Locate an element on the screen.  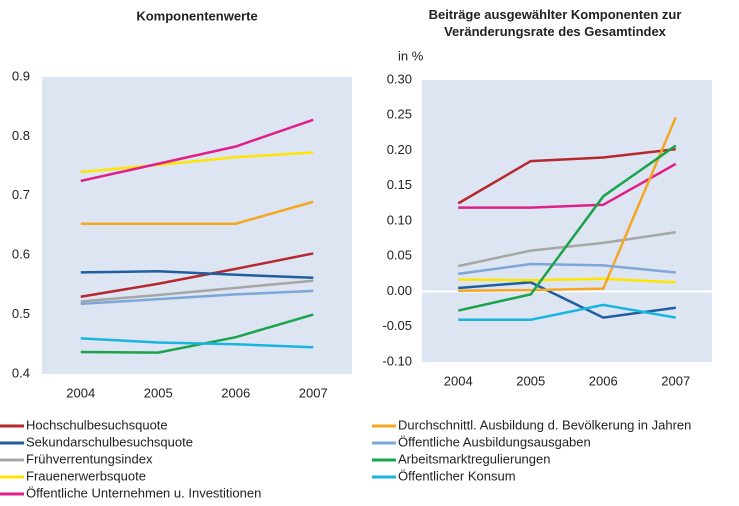
y-axis-label: in % is located at coordinates (411, 55).